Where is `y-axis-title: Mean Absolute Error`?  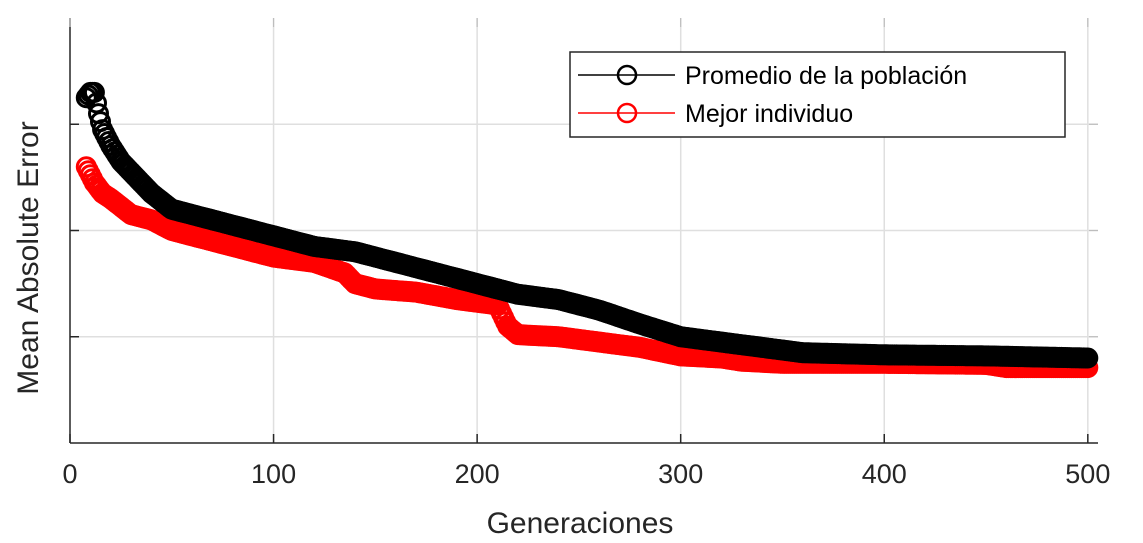 y-axis-title: Mean Absolute Error is located at coordinates (28, 257).